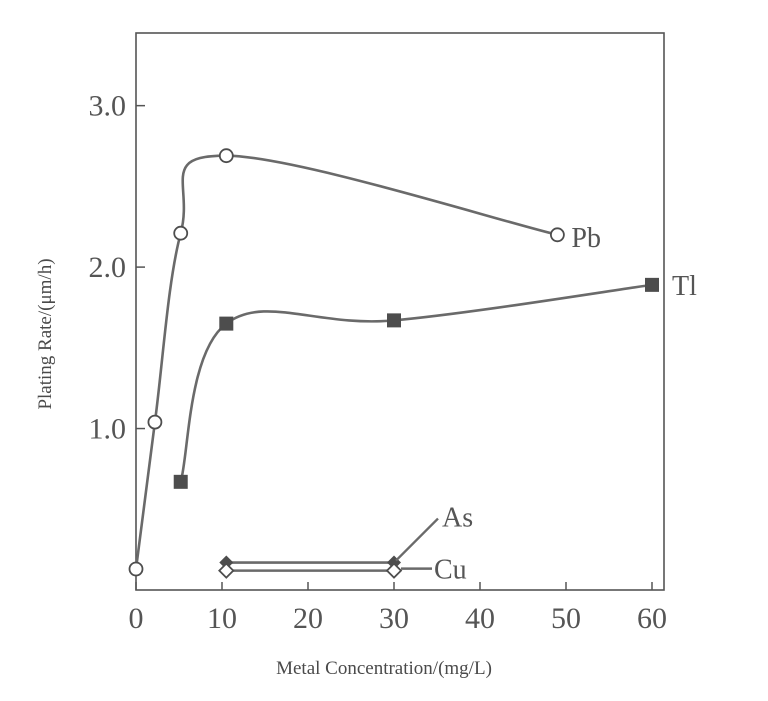 This screenshot has height=701, width=768. Describe the element at coordinates (222, 618) in the screenshot. I see `x-tick-label: 10` at that location.